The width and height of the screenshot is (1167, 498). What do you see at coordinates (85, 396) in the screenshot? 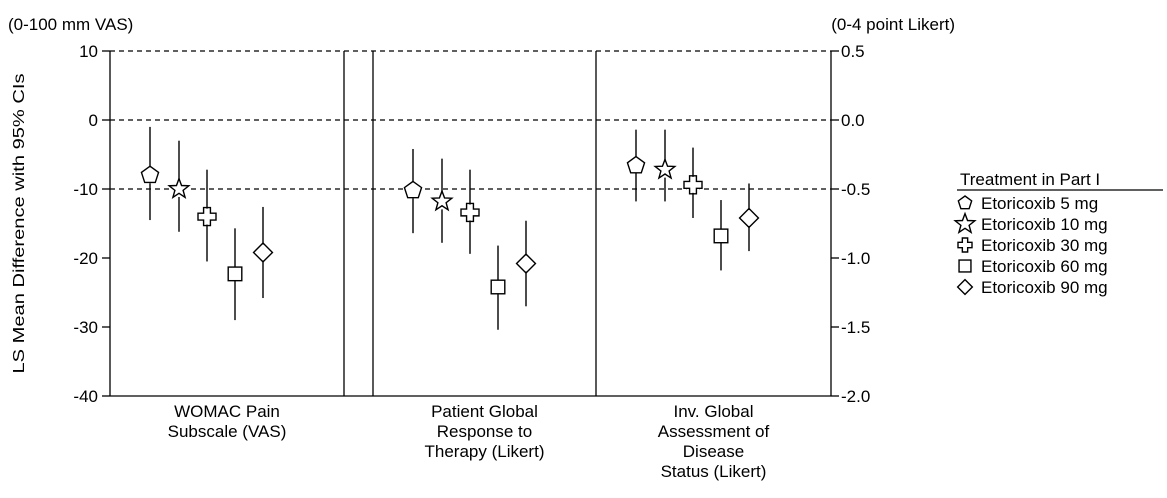
I see `left-tick-label: -40` at bounding box center [85, 396].